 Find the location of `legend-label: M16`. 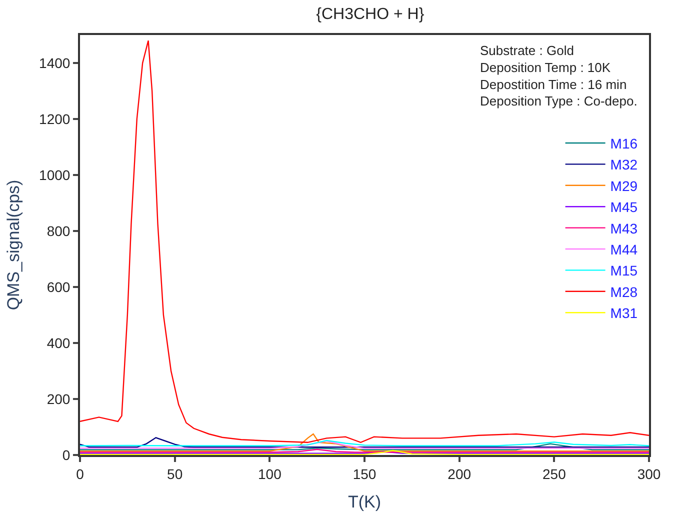

legend-label: M16 is located at coordinates (624, 143).